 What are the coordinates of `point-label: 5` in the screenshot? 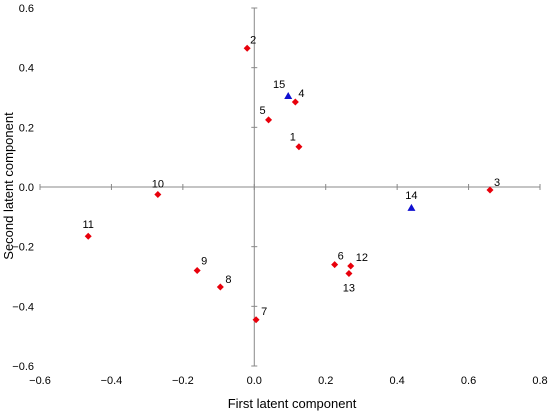 It's located at (262, 111).